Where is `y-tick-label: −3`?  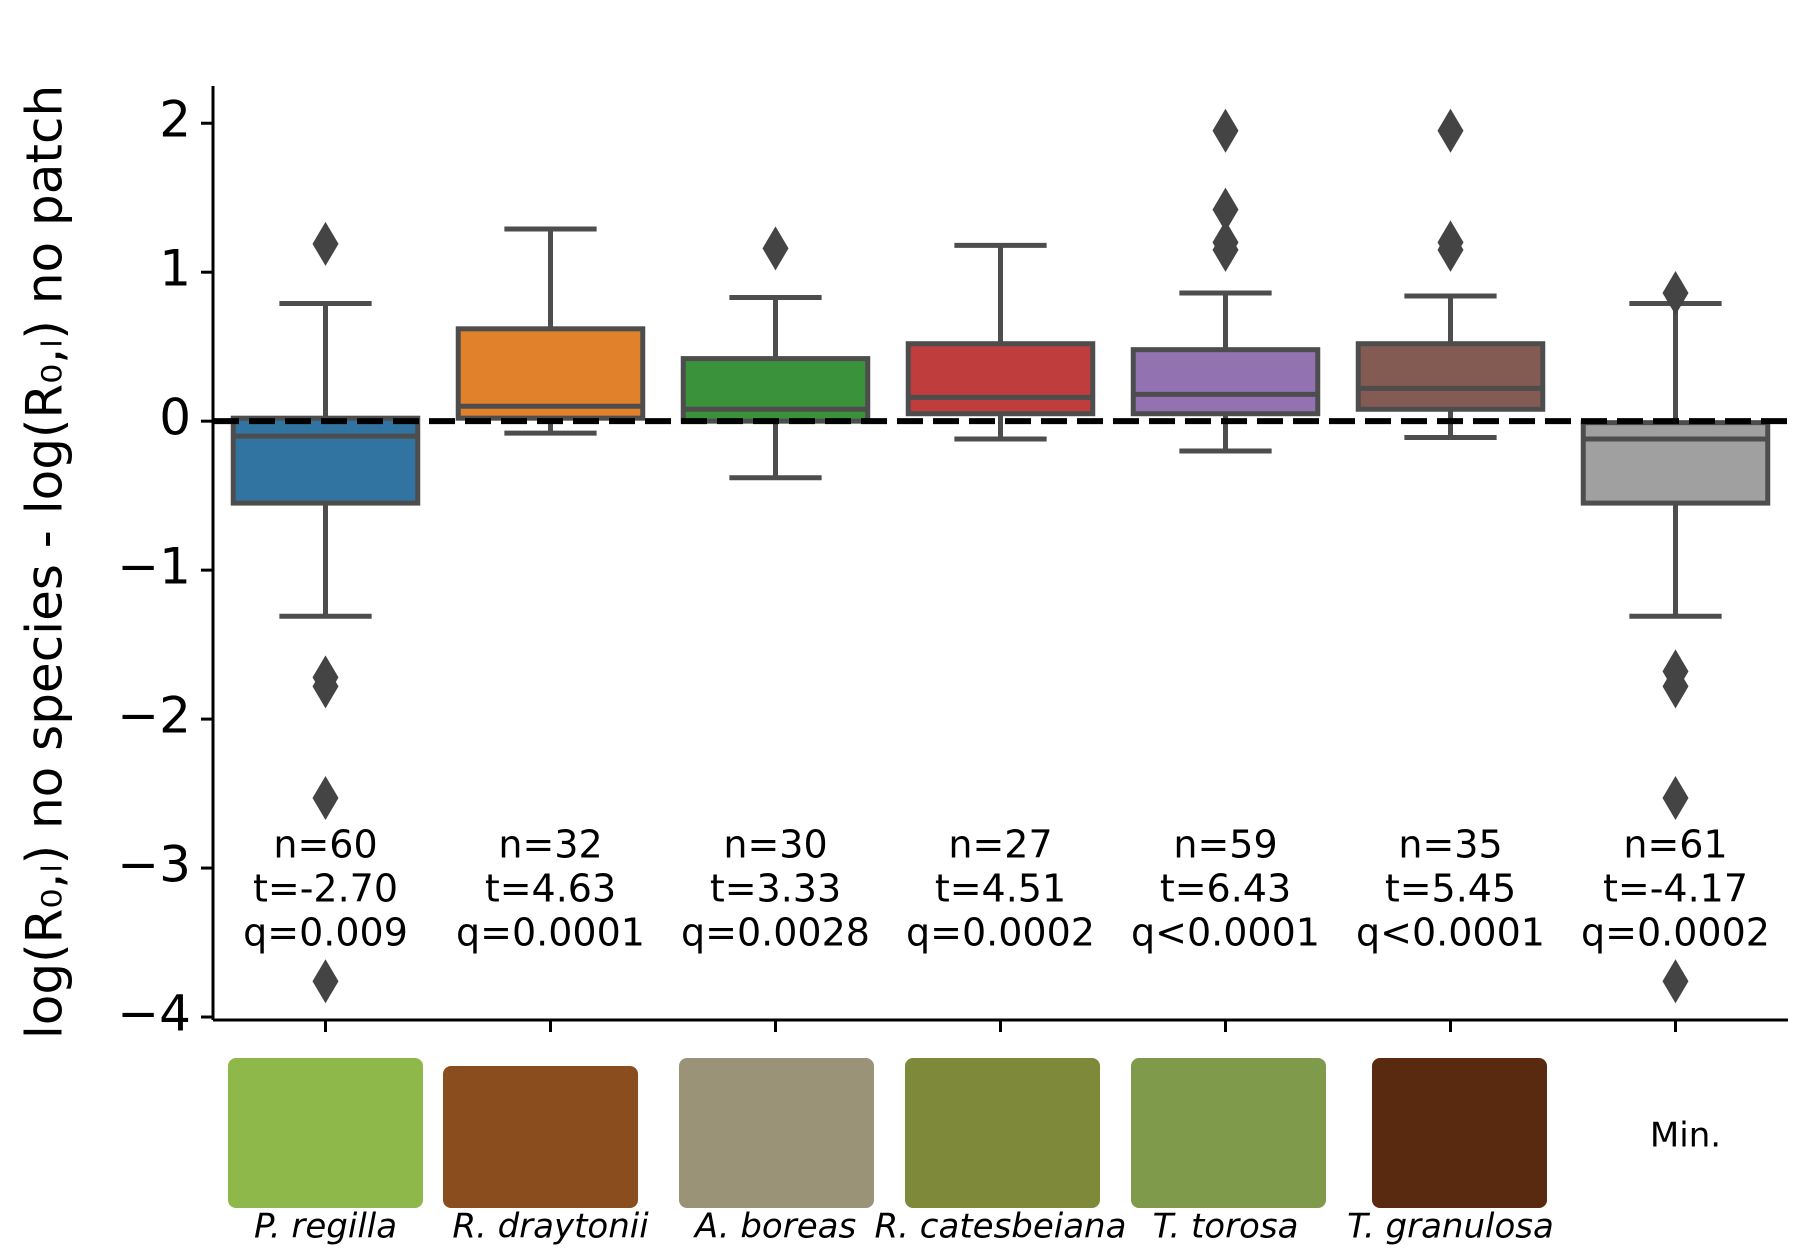
y-tick-label: −3 is located at coordinates (154, 865).